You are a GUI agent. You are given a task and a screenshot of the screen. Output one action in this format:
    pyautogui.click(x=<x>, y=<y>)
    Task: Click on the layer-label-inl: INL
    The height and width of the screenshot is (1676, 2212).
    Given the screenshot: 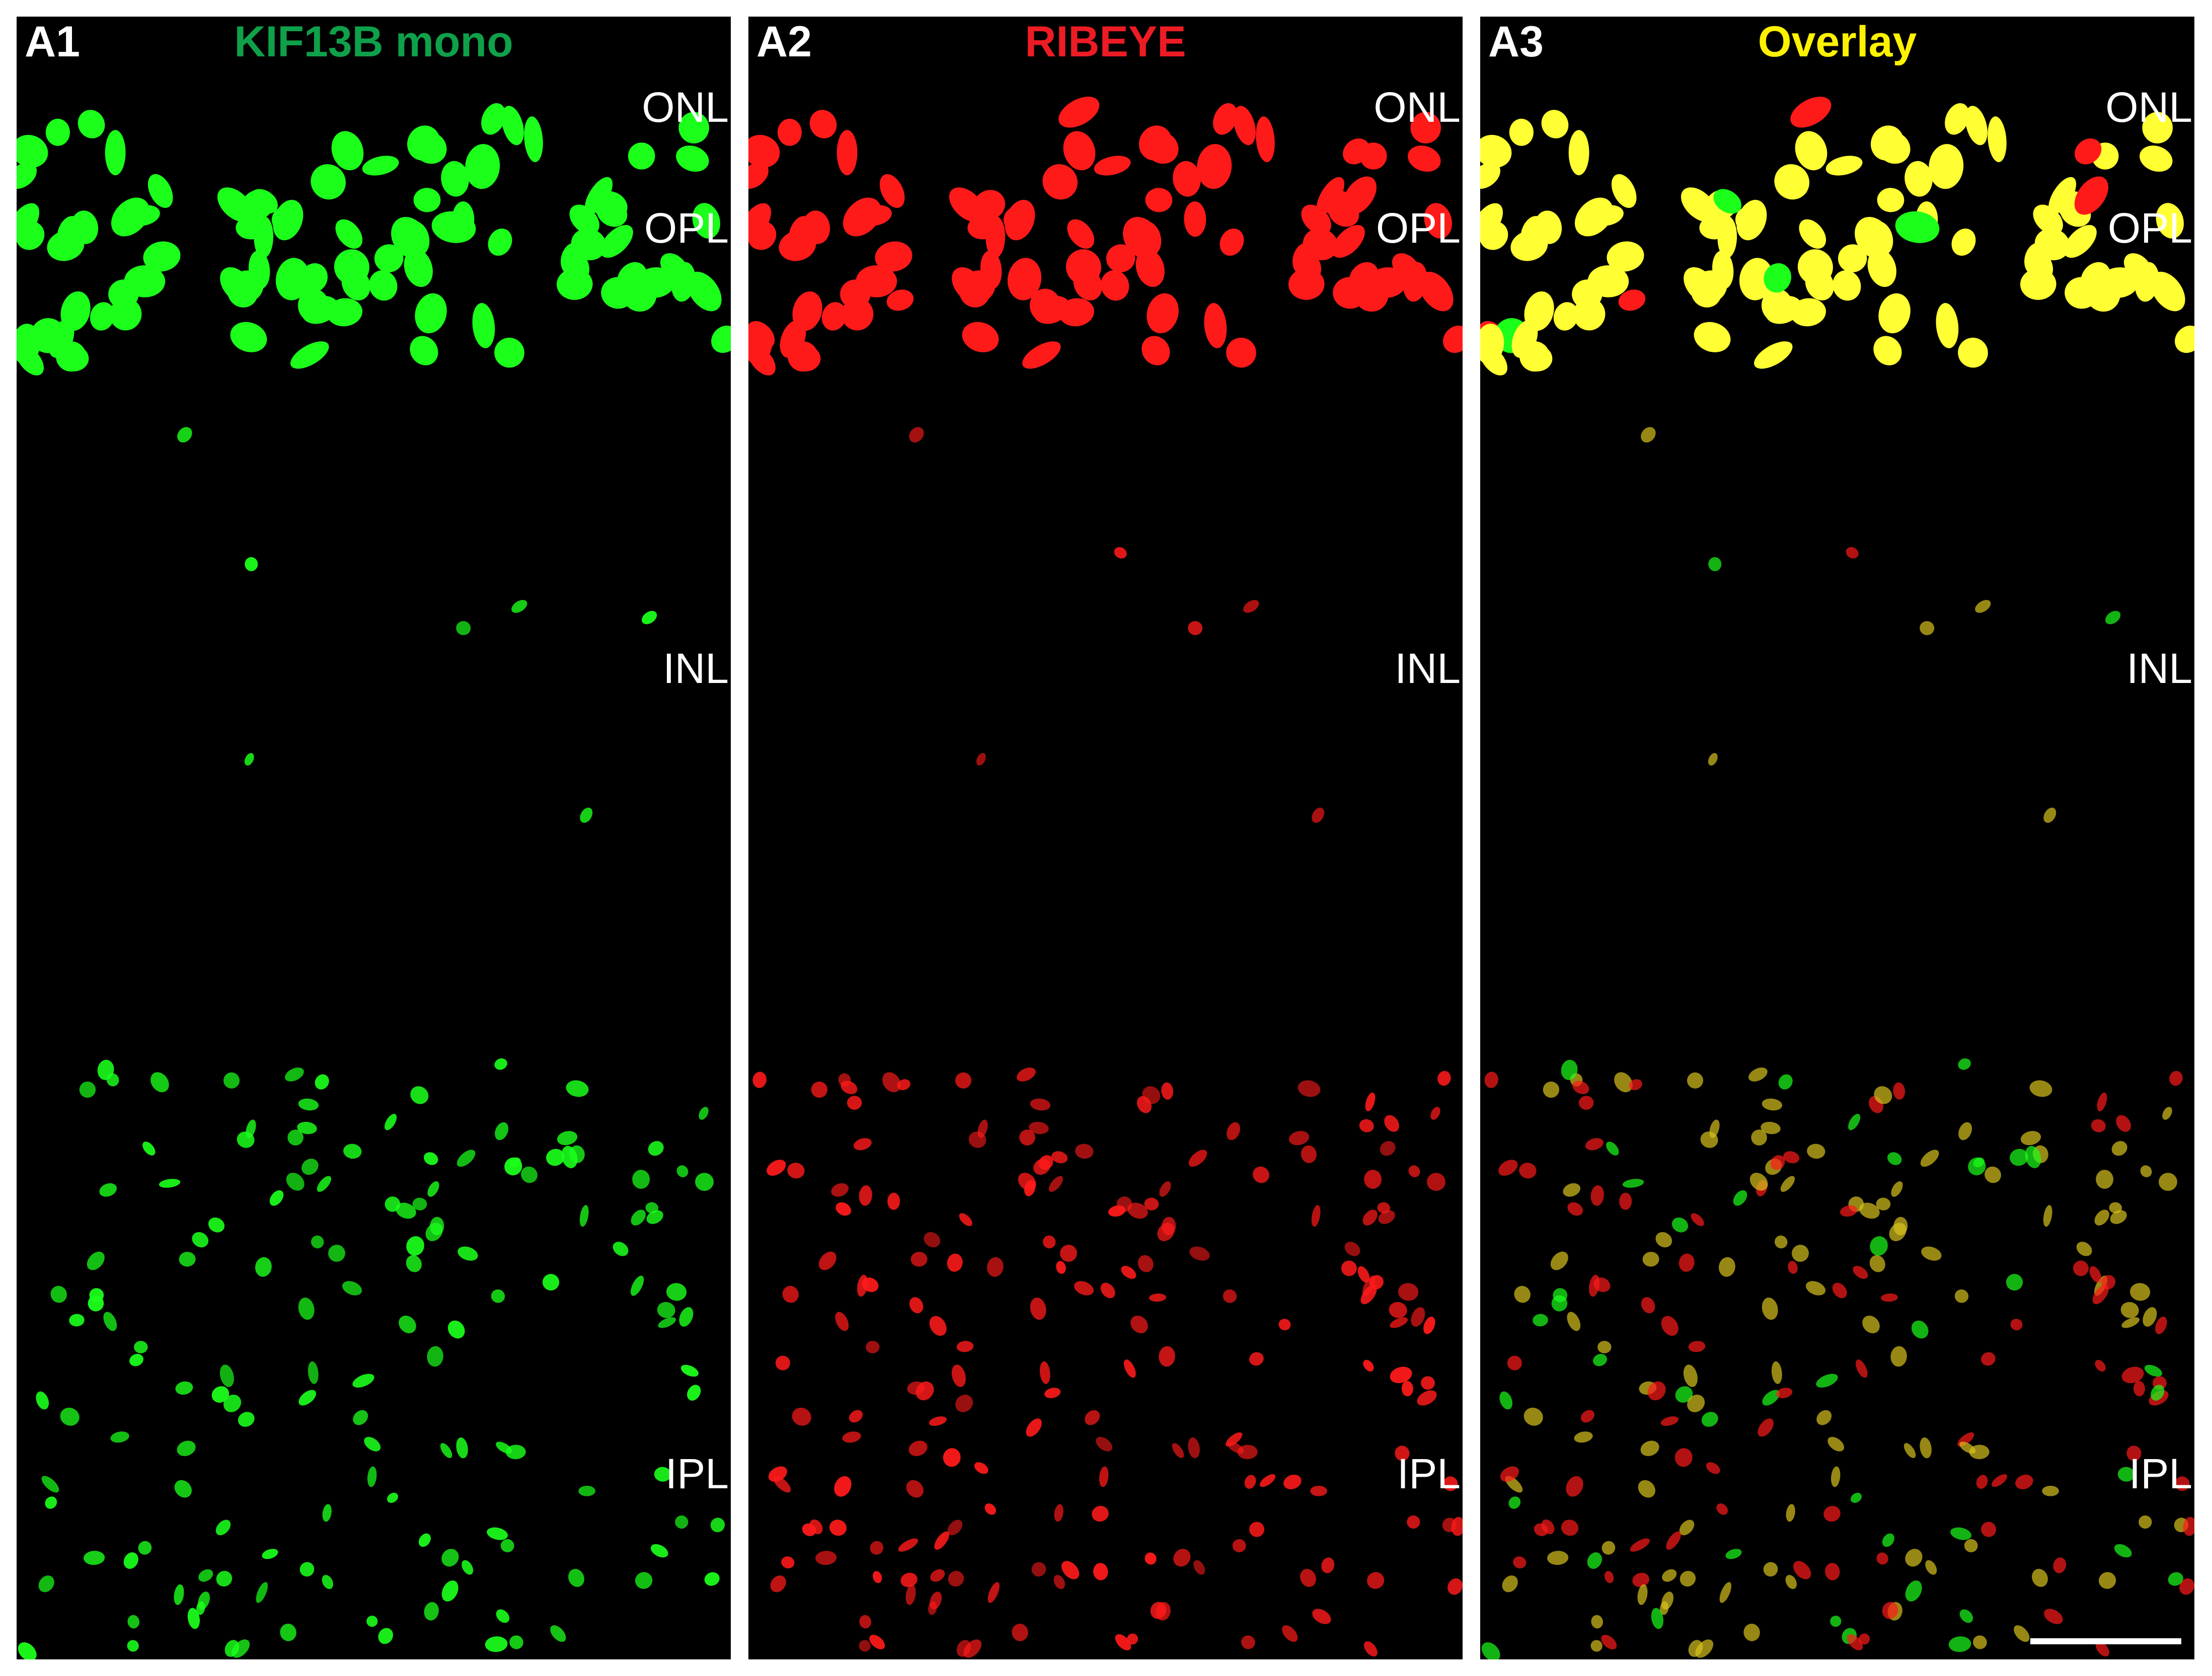 What is the action you would take?
    pyautogui.click(x=2159, y=668)
    